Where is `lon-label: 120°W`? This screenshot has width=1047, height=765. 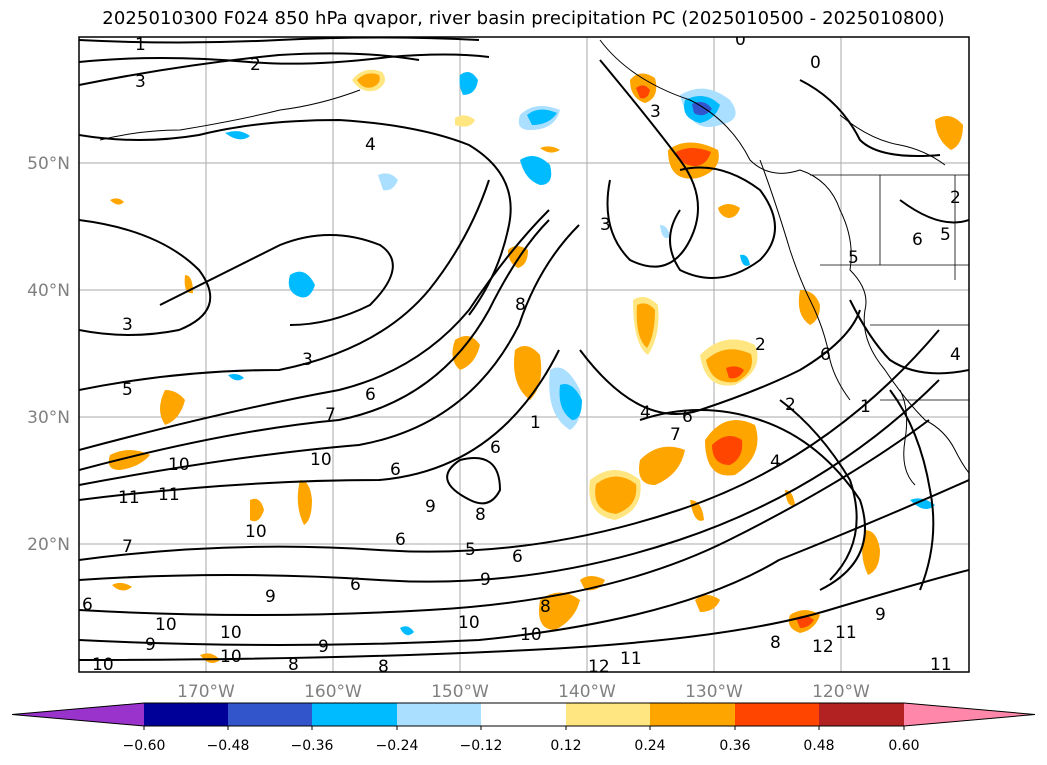 lon-label: 120°W is located at coordinates (841, 692).